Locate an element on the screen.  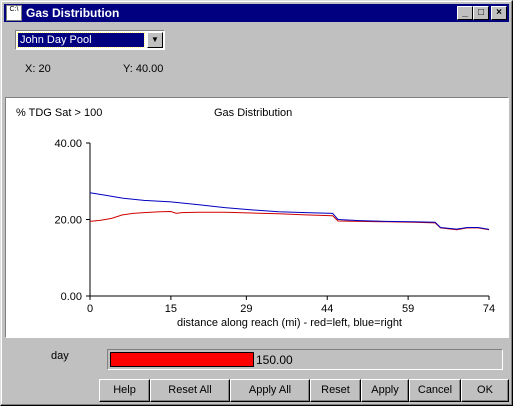
window-title: Gas Distribution is located at coordinates (73, 13).